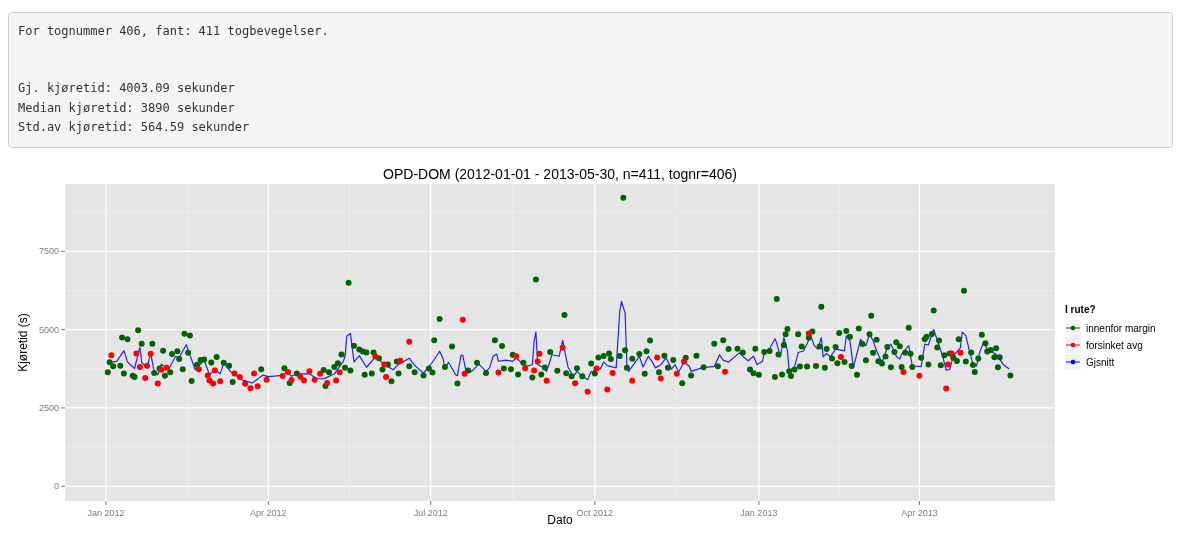  Describe the element at coordinates (1100, 362) in the screenshot. I see `legend-label: Gjsnitt` at that location.